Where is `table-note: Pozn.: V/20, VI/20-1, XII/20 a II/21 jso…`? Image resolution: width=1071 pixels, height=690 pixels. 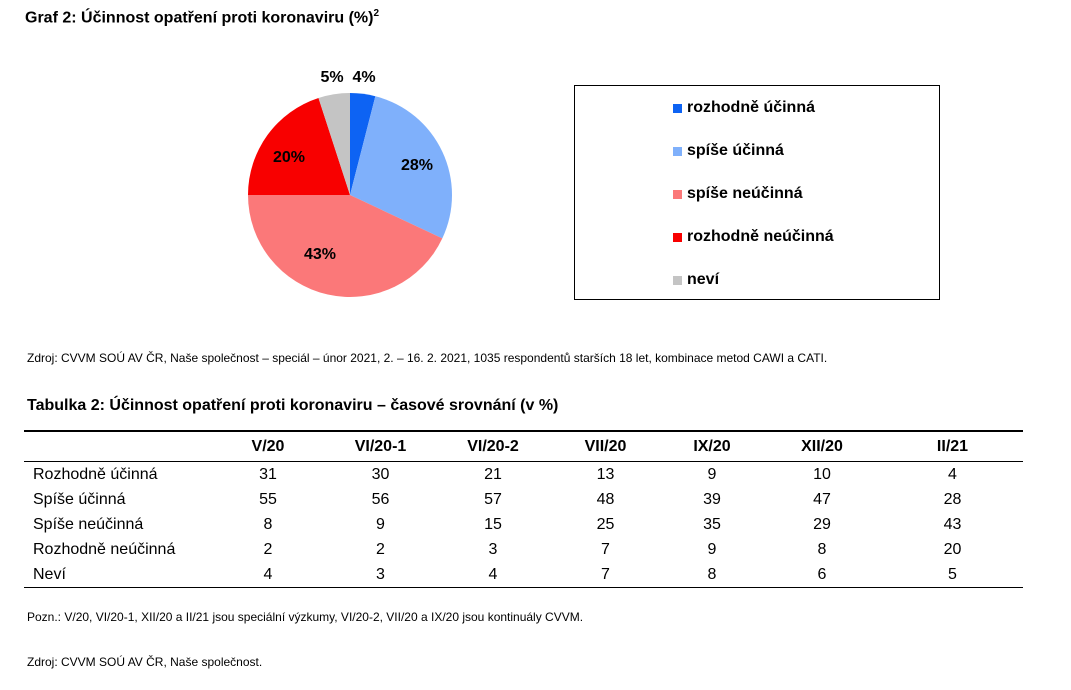 table-note: Pozn.: V/20, VI/20-1, XII/20 a II/21 jso… is located at coordinates (305, 617).